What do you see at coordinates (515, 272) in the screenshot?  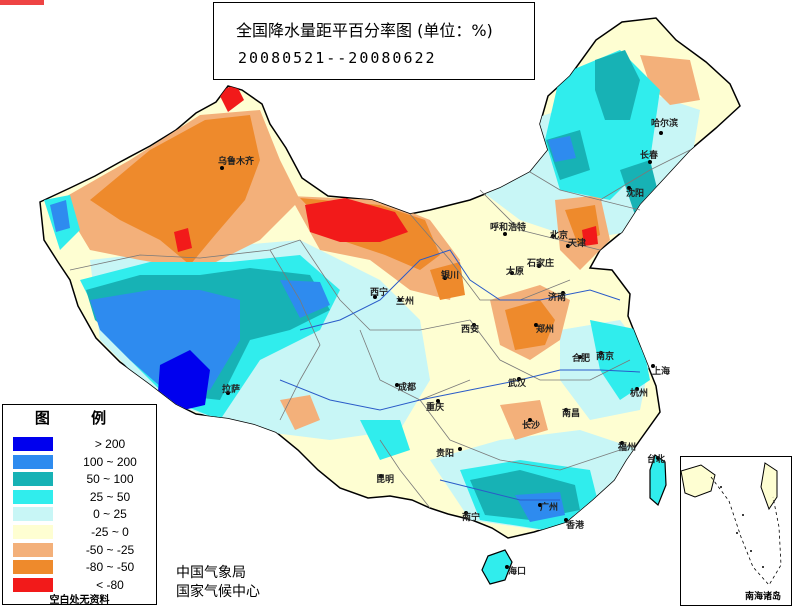 I see `city-label: 太原` at bounding box center [515, 272].